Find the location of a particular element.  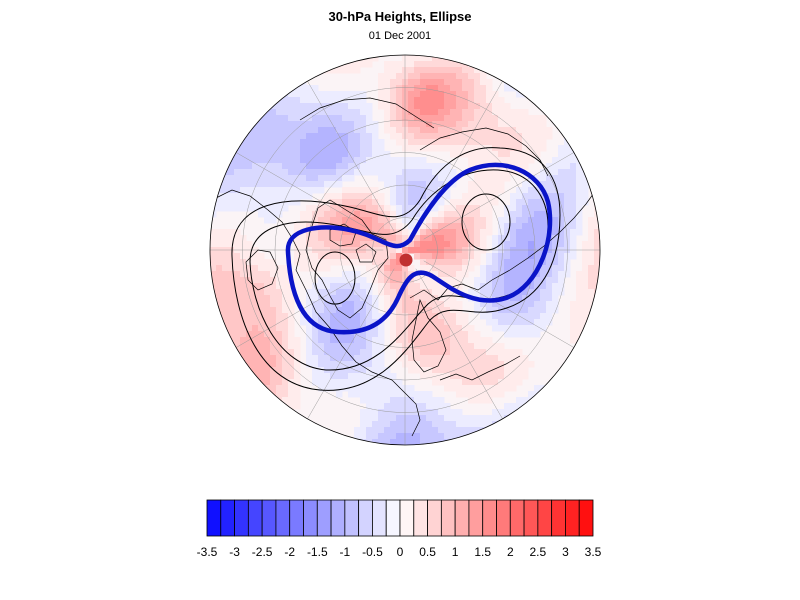

map-title: 30-hPa Heights, Ellipse is located at coordinates (400, 16).